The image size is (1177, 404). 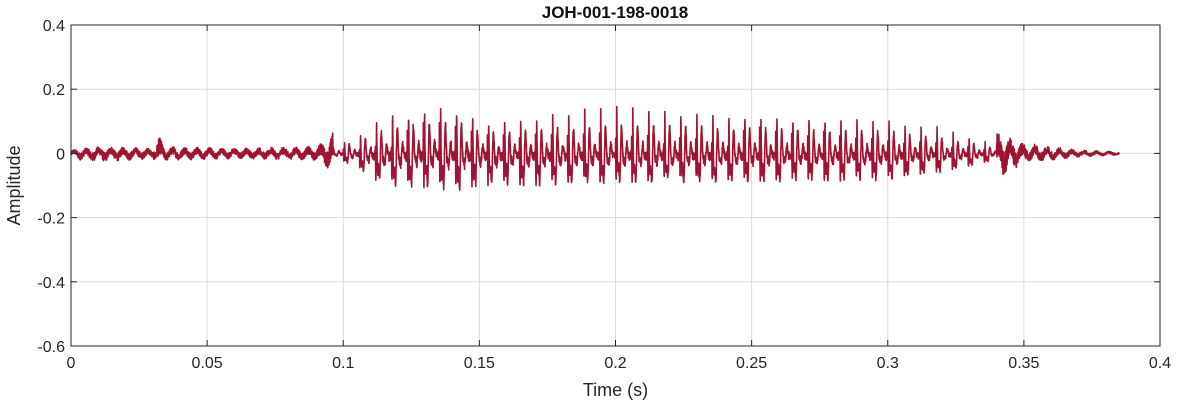 I want to click on y-tick-label: 0, so click(x=60, y=154).